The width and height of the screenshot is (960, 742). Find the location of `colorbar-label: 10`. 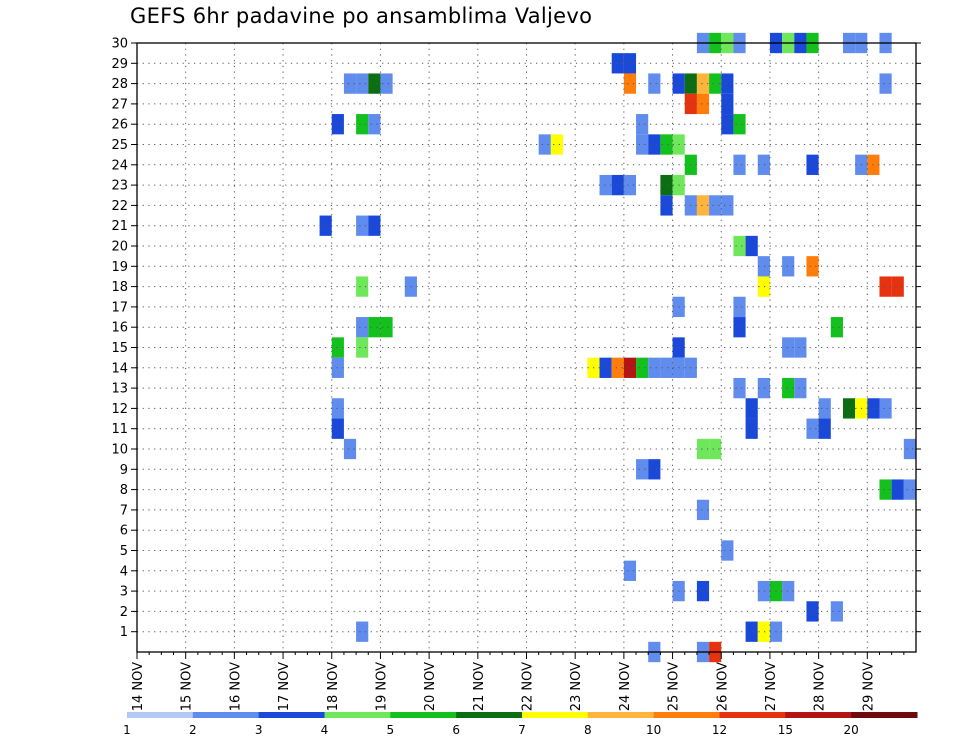

colorbar-label: 10 is located at coordinates (653, 730).